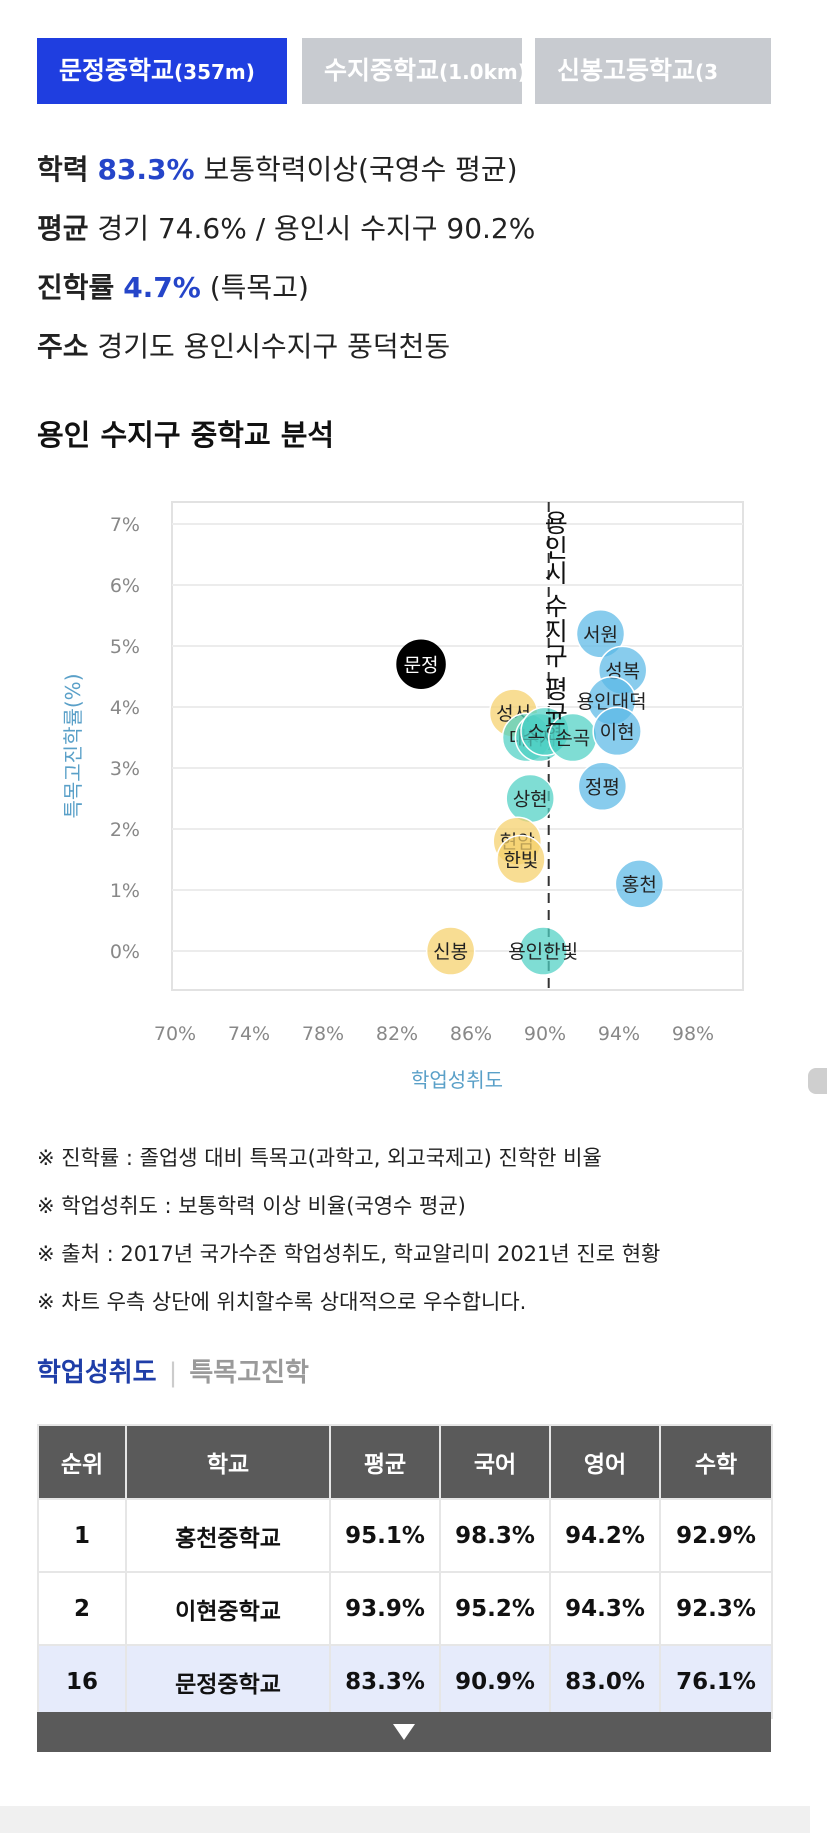 The width and height of the screenshot is (827, 1833). I want to click on bottom-divider, so click(405, 1819).